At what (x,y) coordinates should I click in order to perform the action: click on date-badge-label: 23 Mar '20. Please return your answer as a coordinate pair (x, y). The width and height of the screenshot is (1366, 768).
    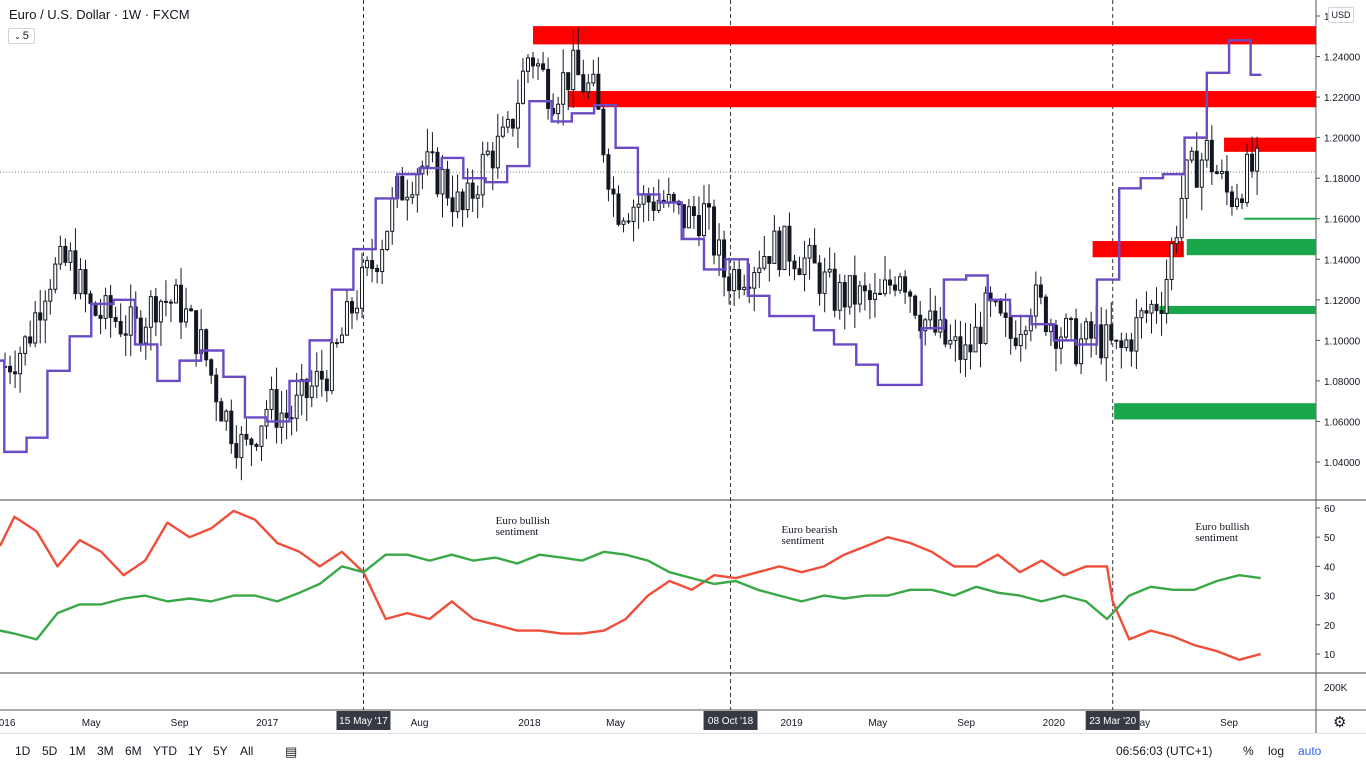
    Looking at the image, I should click on (1112, 721).